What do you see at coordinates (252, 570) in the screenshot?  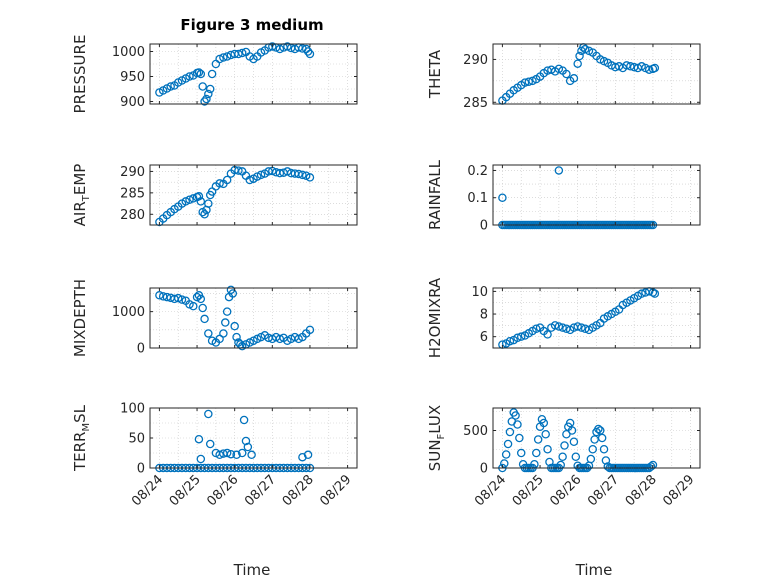 I see `x-axis-label-left: Time` at bounding box center [252, 570].